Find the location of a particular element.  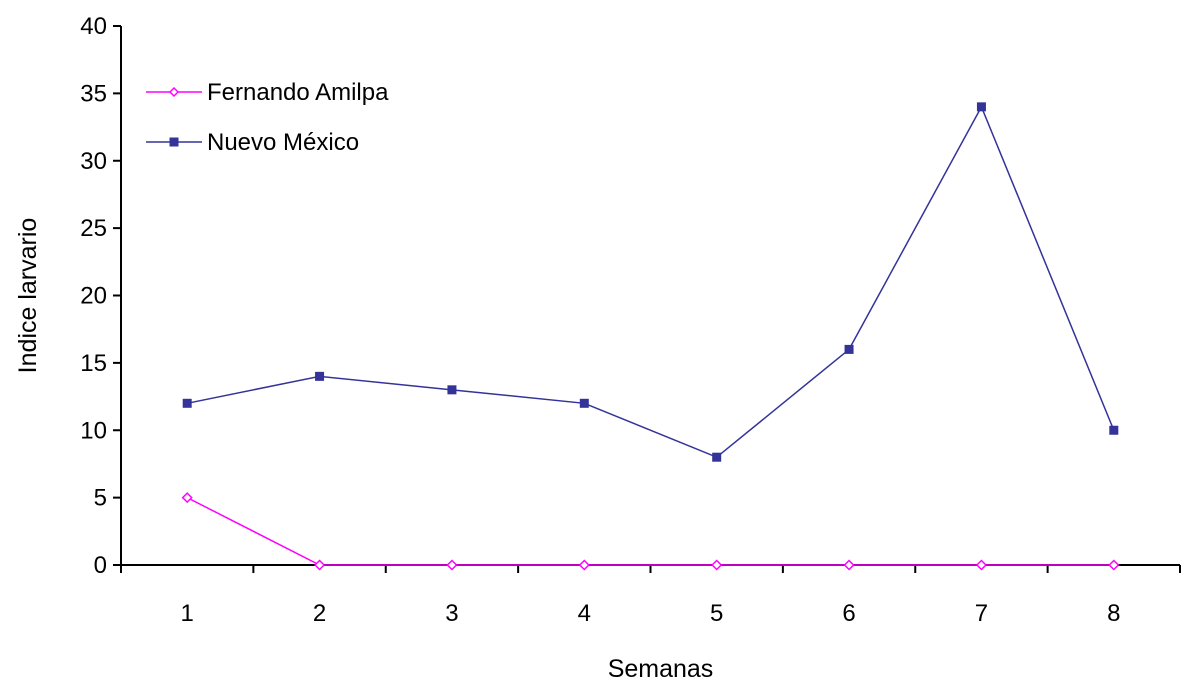

x-tick-label: 4 is located at coordinates (584, 613).